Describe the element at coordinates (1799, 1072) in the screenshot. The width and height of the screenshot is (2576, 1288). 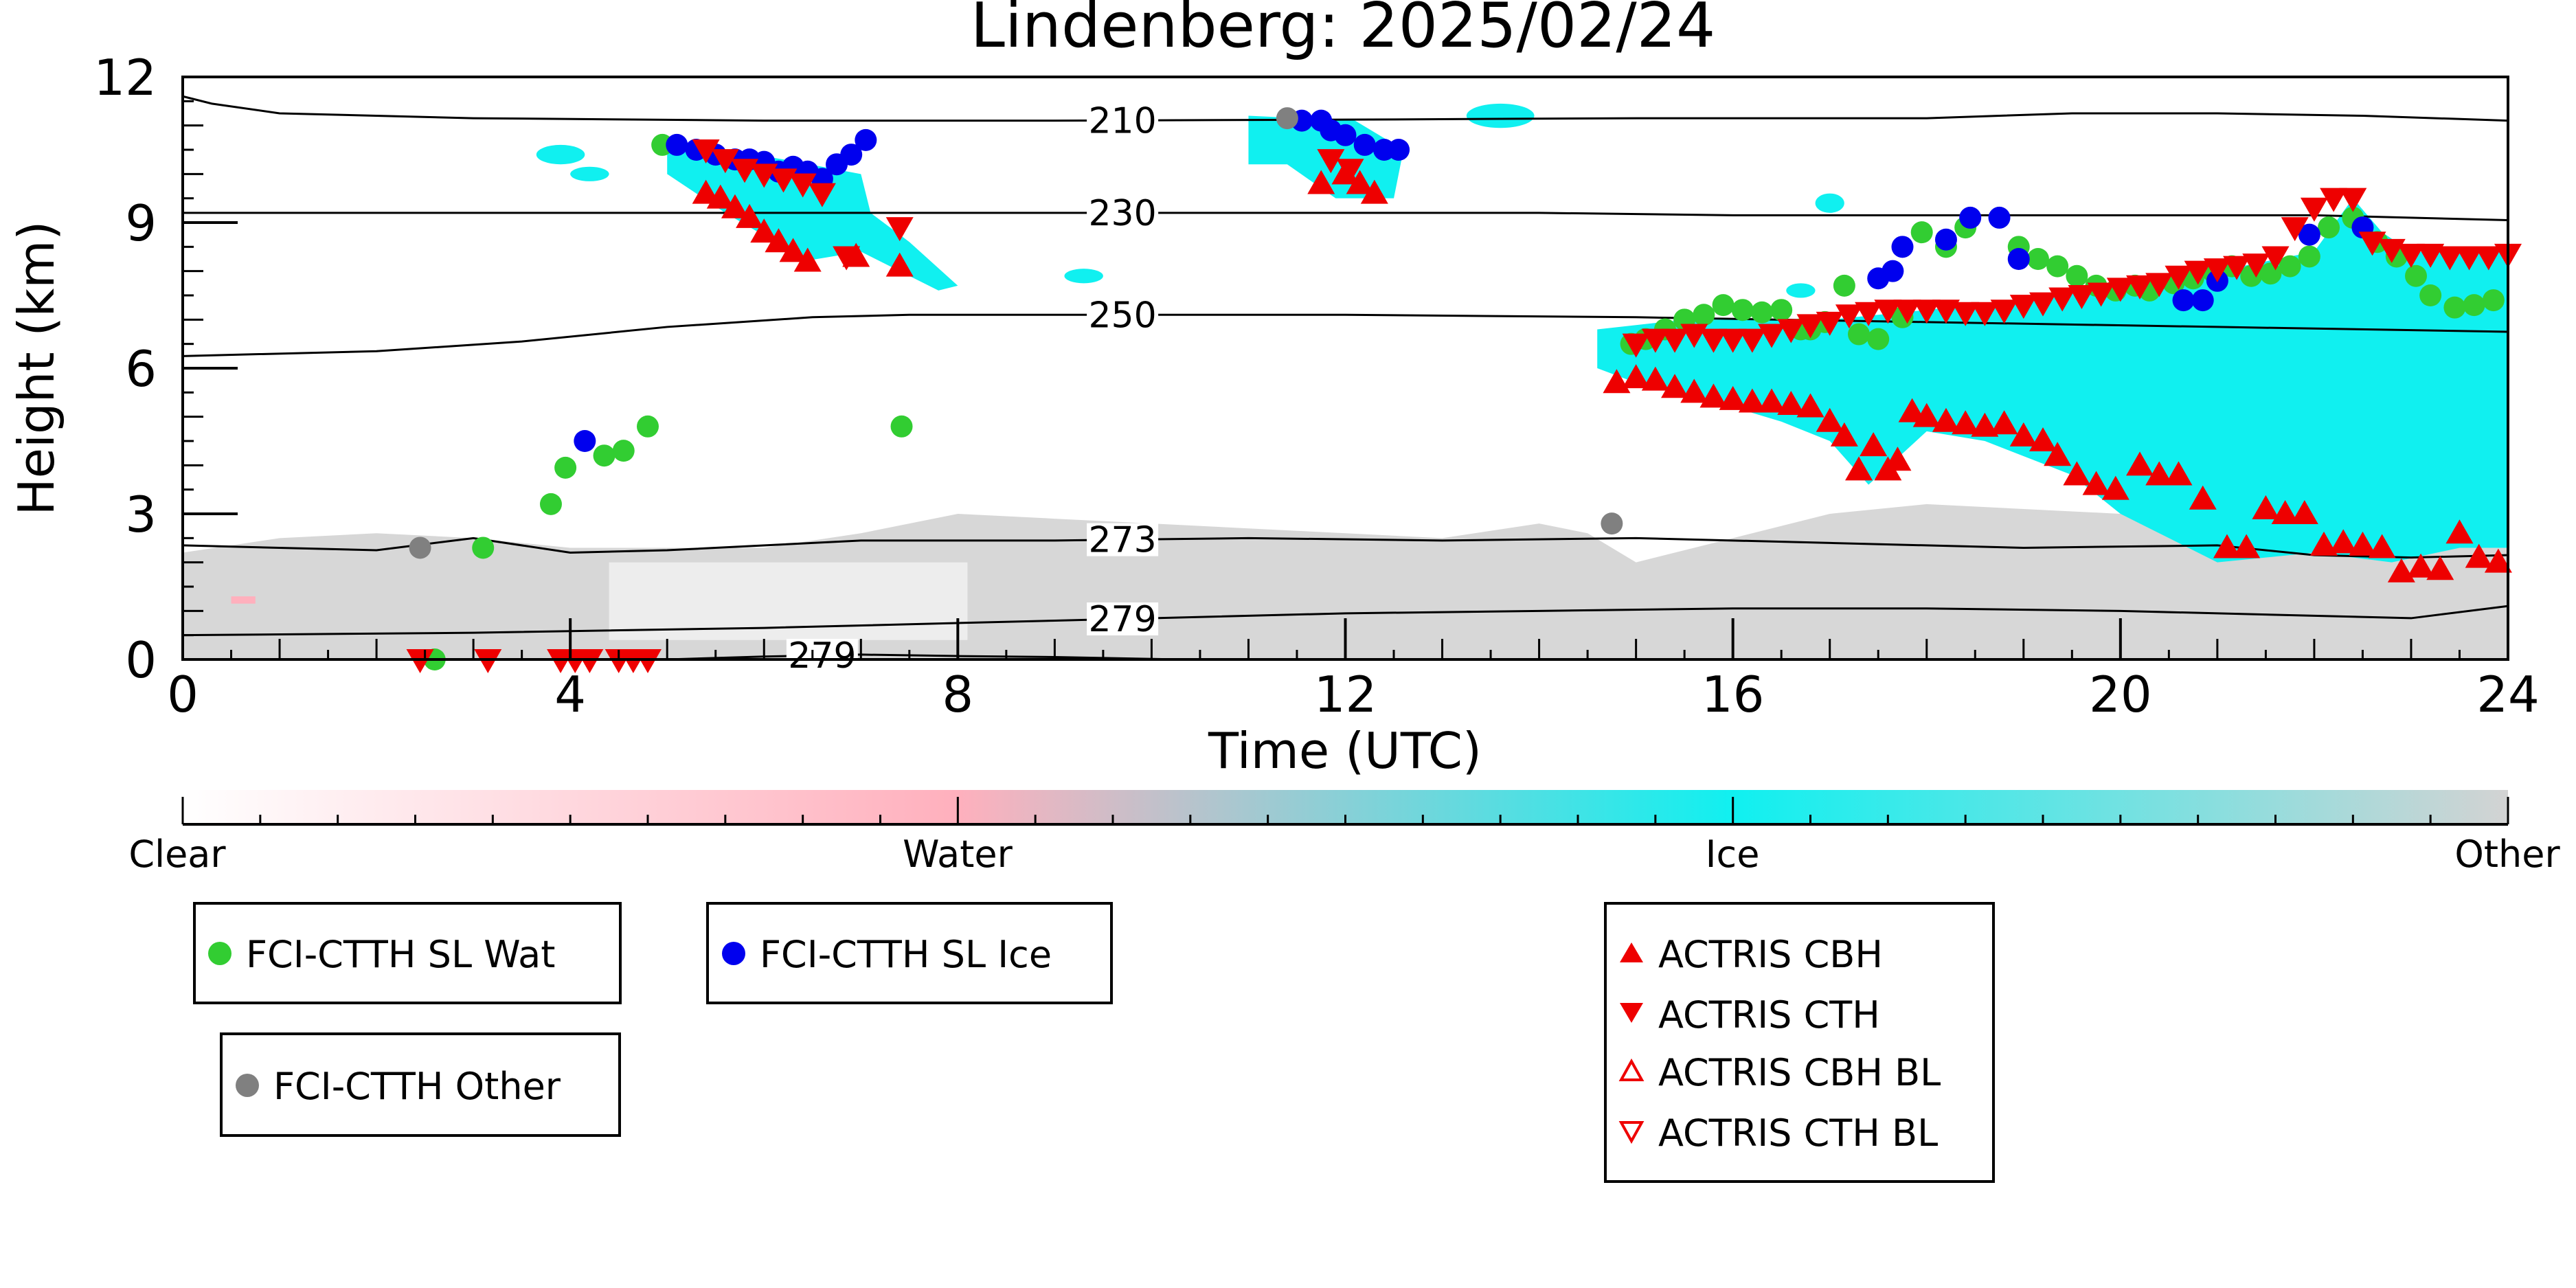
I see `legend-label-cbh-bl: ACTRIS CBH BL` at that location.